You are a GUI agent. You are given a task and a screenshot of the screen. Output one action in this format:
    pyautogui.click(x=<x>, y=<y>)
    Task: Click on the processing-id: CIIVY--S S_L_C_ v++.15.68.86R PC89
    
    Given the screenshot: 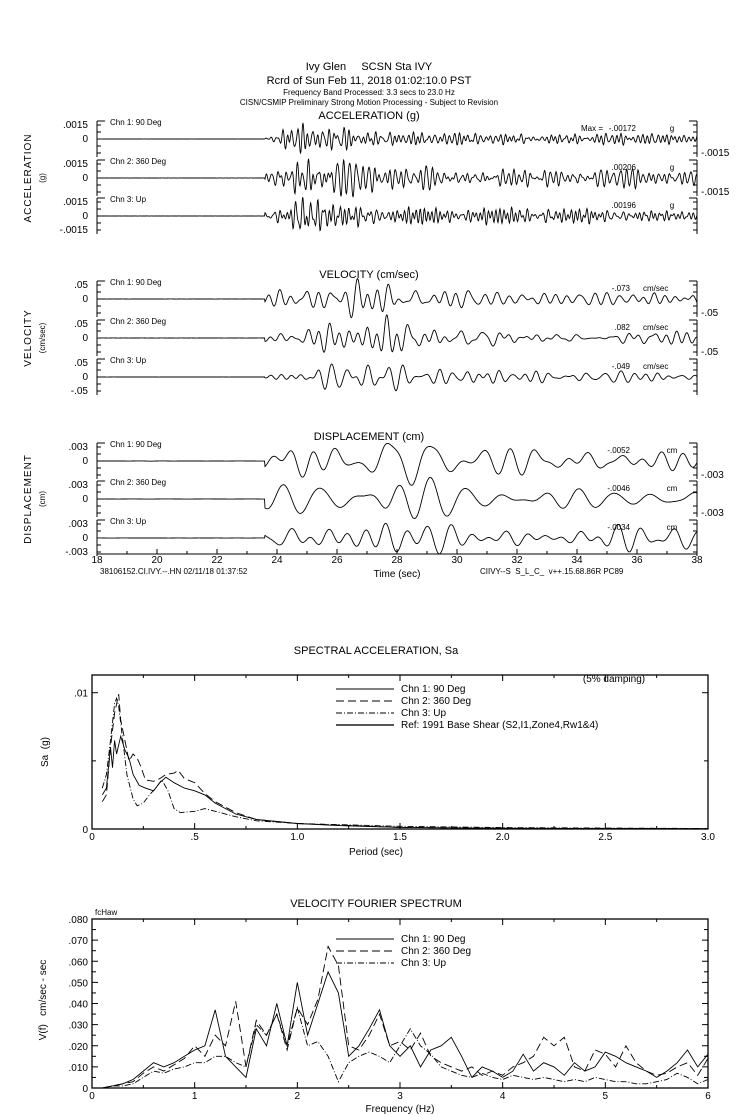 What is the action you would take?
    pyautogui.click(x=552, y=571)
    